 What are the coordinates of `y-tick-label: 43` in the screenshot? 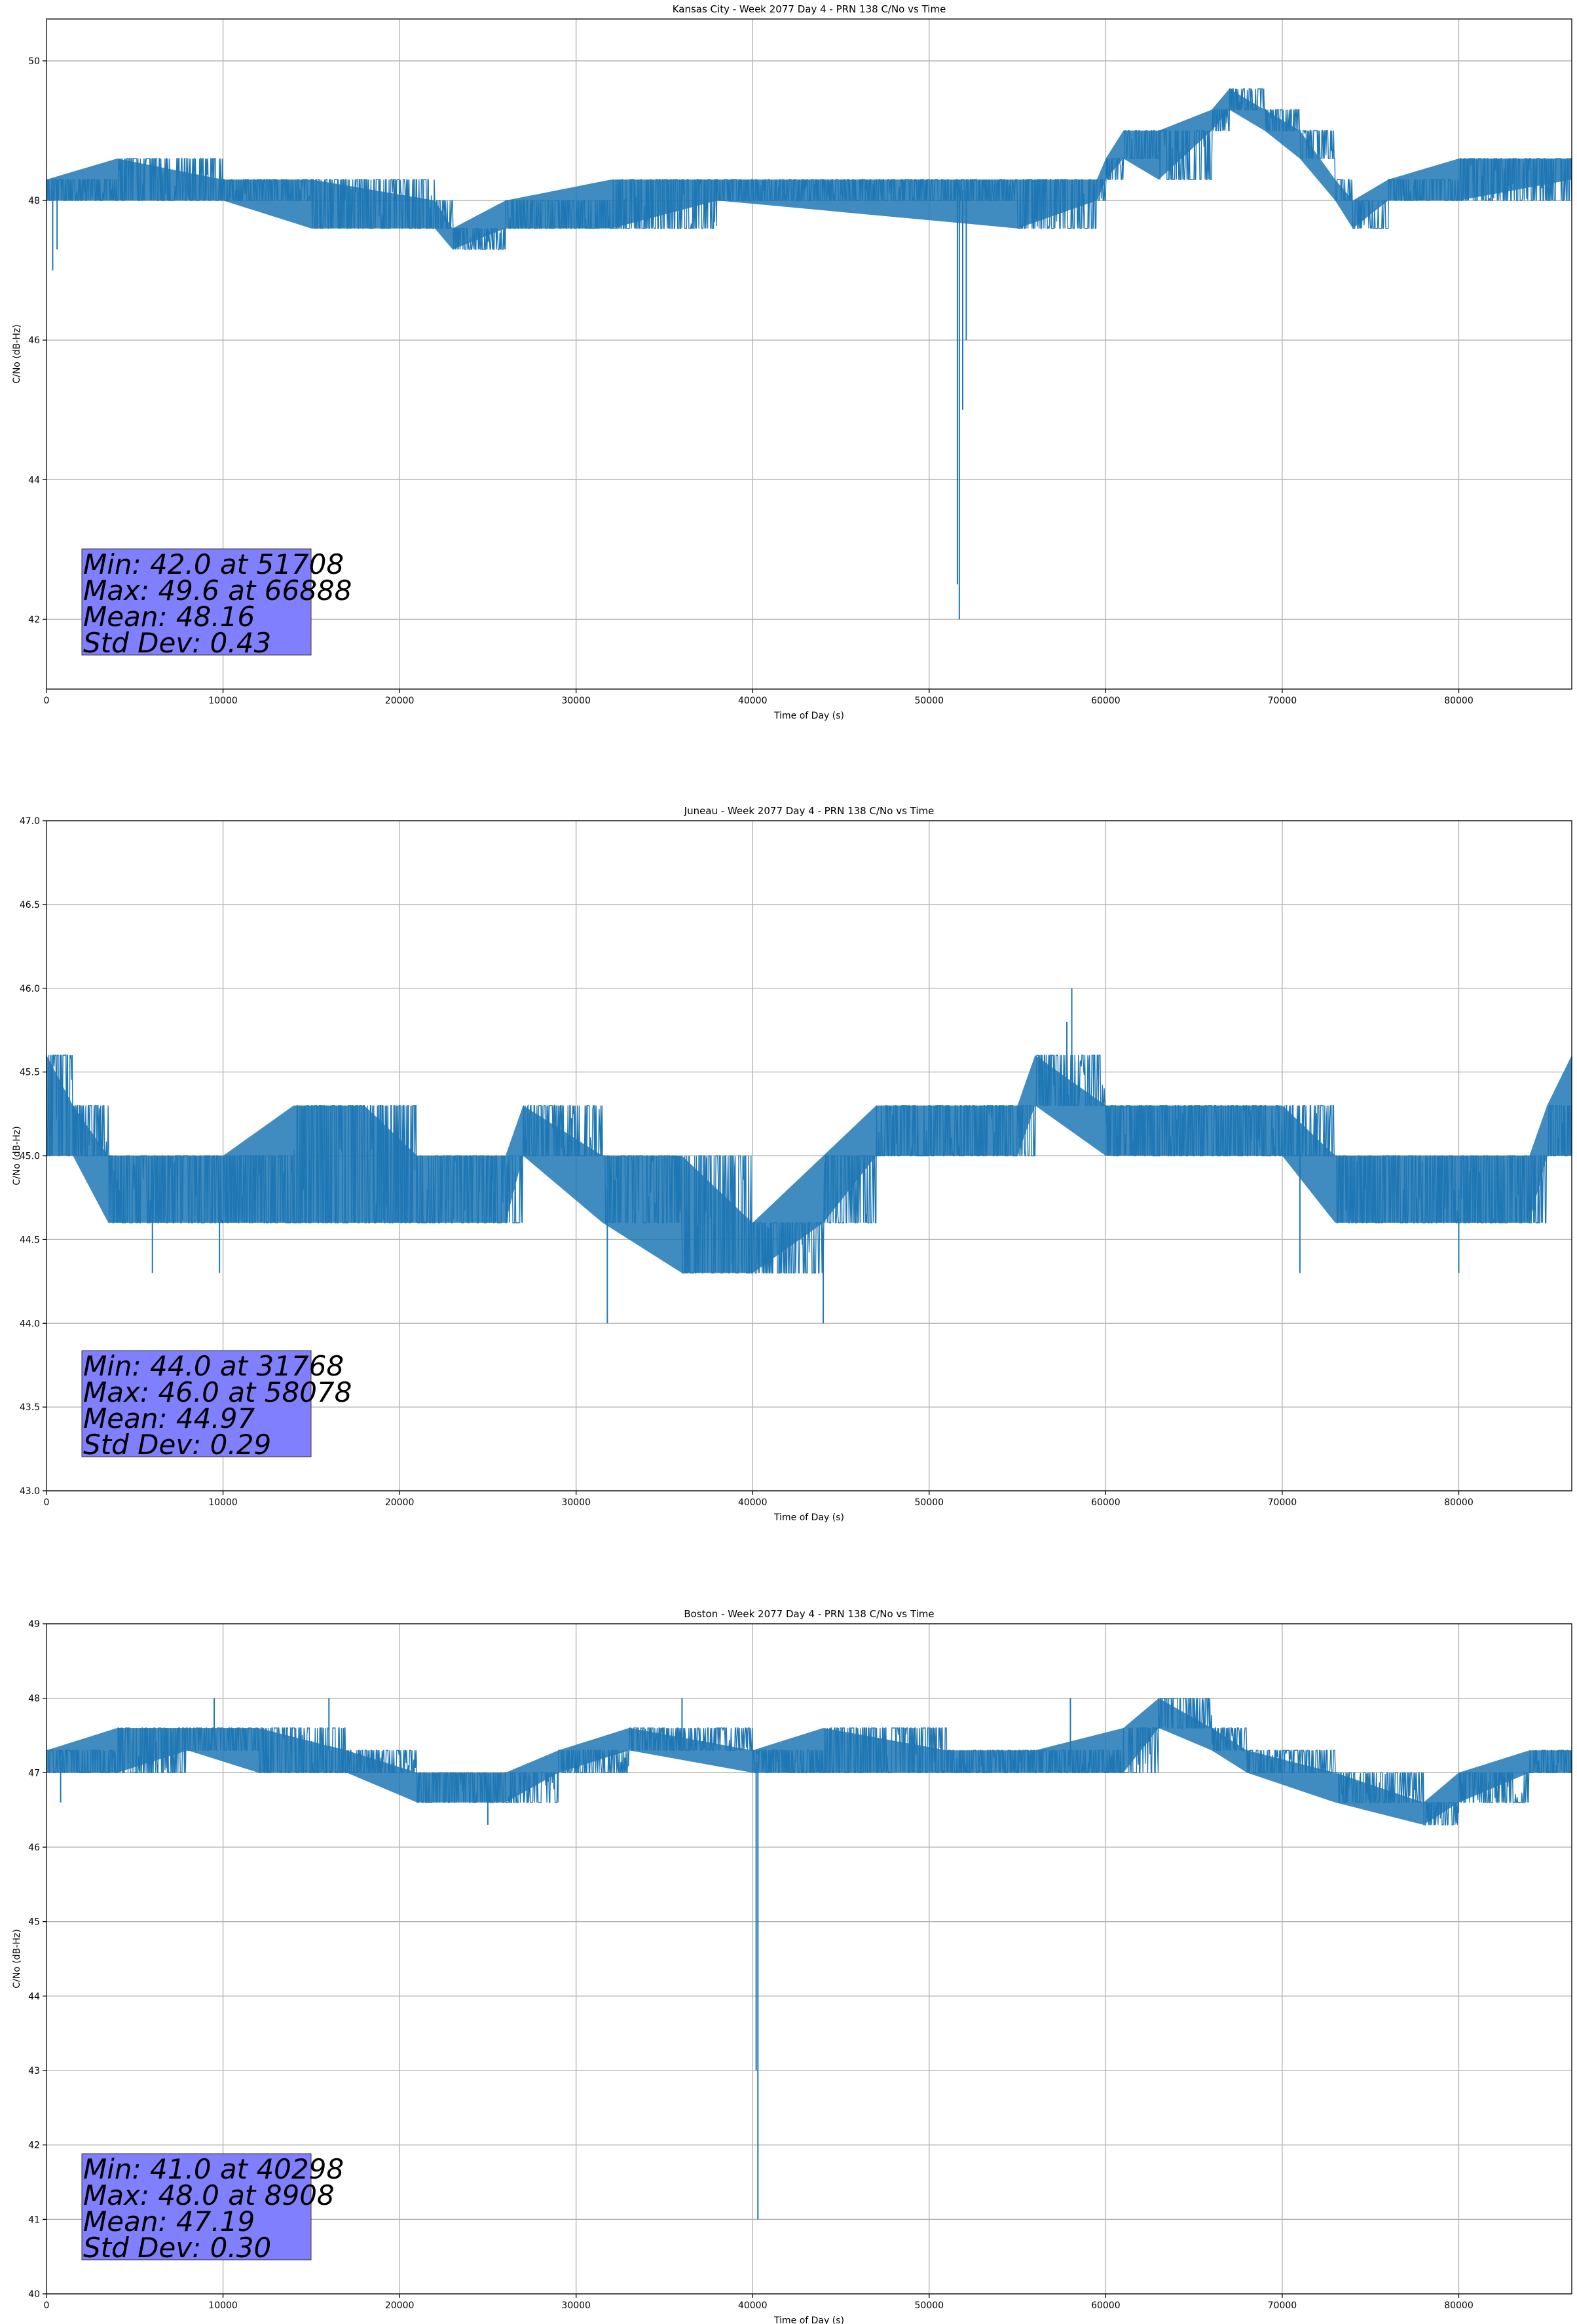 It's located at (34, 2071).